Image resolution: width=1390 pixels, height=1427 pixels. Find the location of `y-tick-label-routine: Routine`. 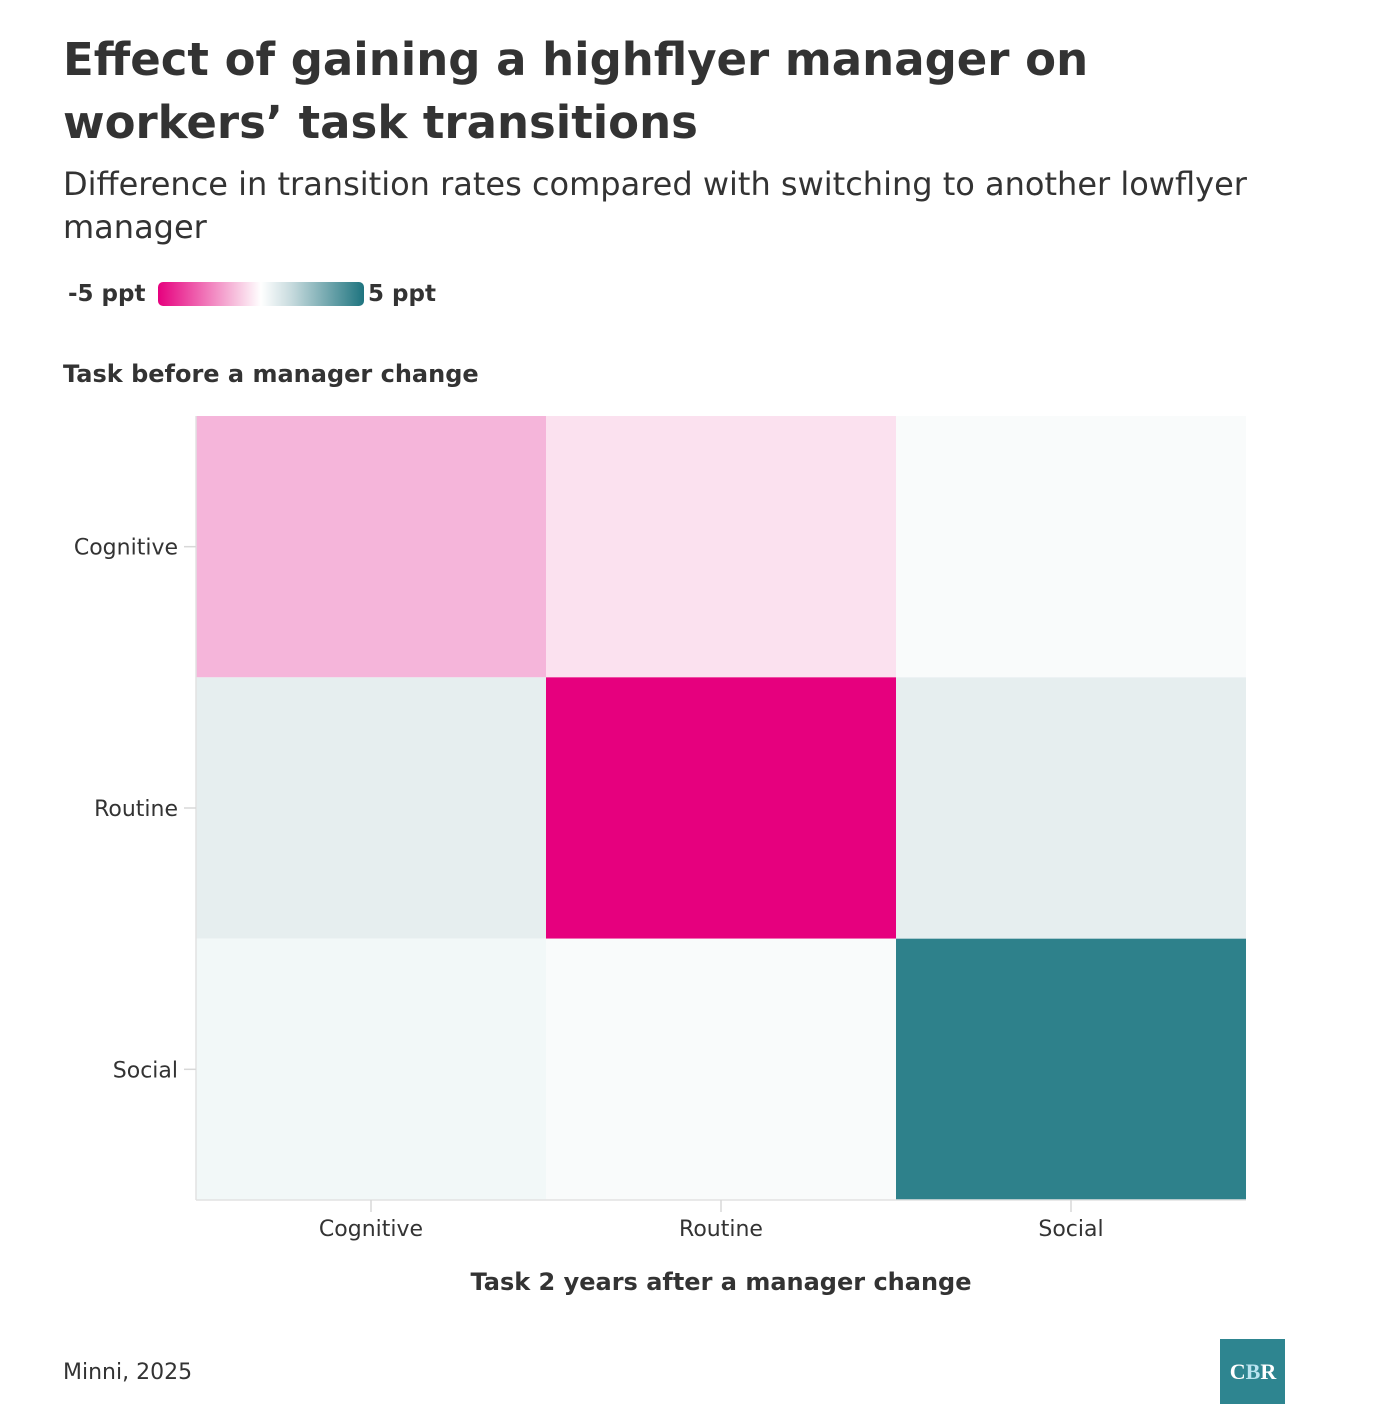

y-tick-label-routine: Routine is located at coordinates (136, 809).